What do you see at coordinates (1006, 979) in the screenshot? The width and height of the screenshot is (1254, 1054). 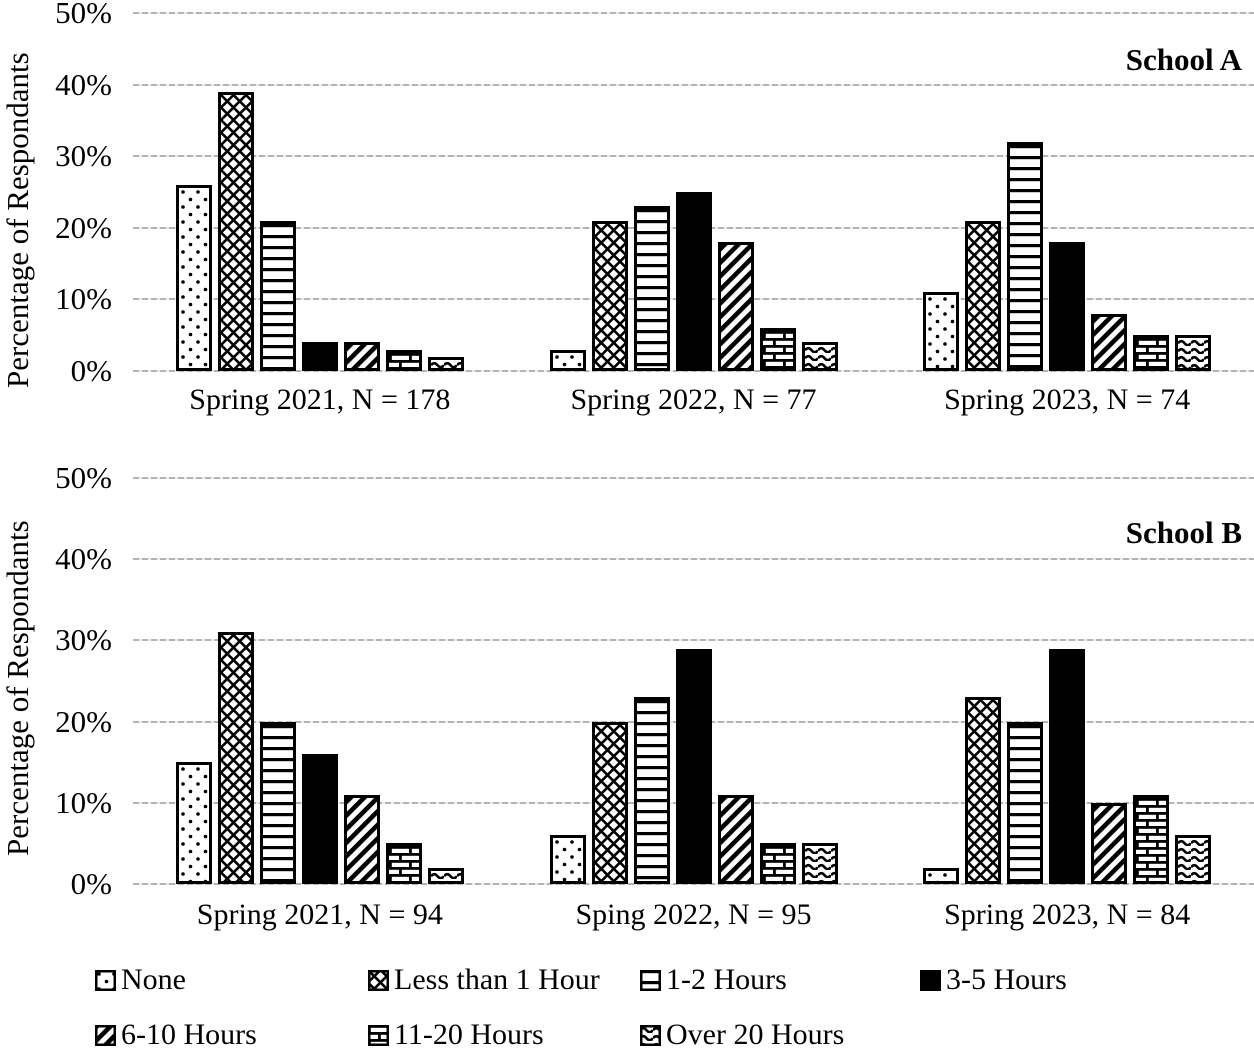 I see `legend-label: 3-5 Hours` at bounding box center [1006, 979].